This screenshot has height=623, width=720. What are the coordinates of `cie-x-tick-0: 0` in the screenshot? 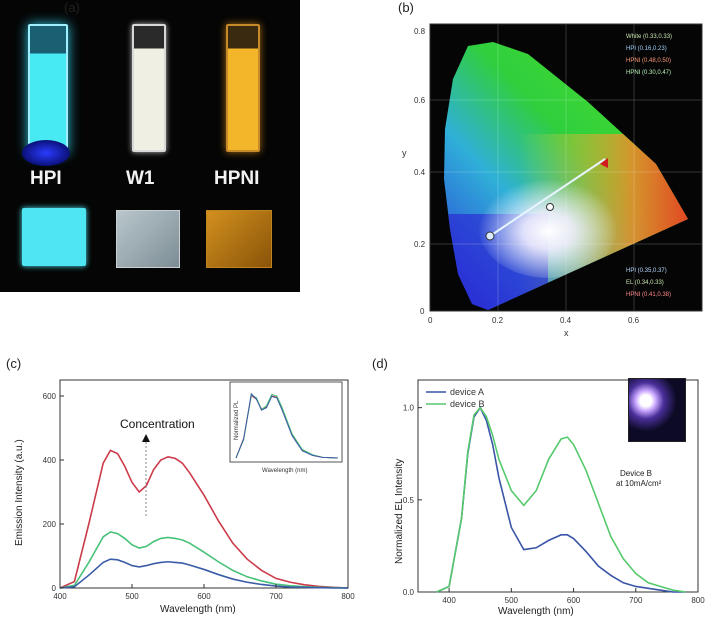 It's located at (430, 320).